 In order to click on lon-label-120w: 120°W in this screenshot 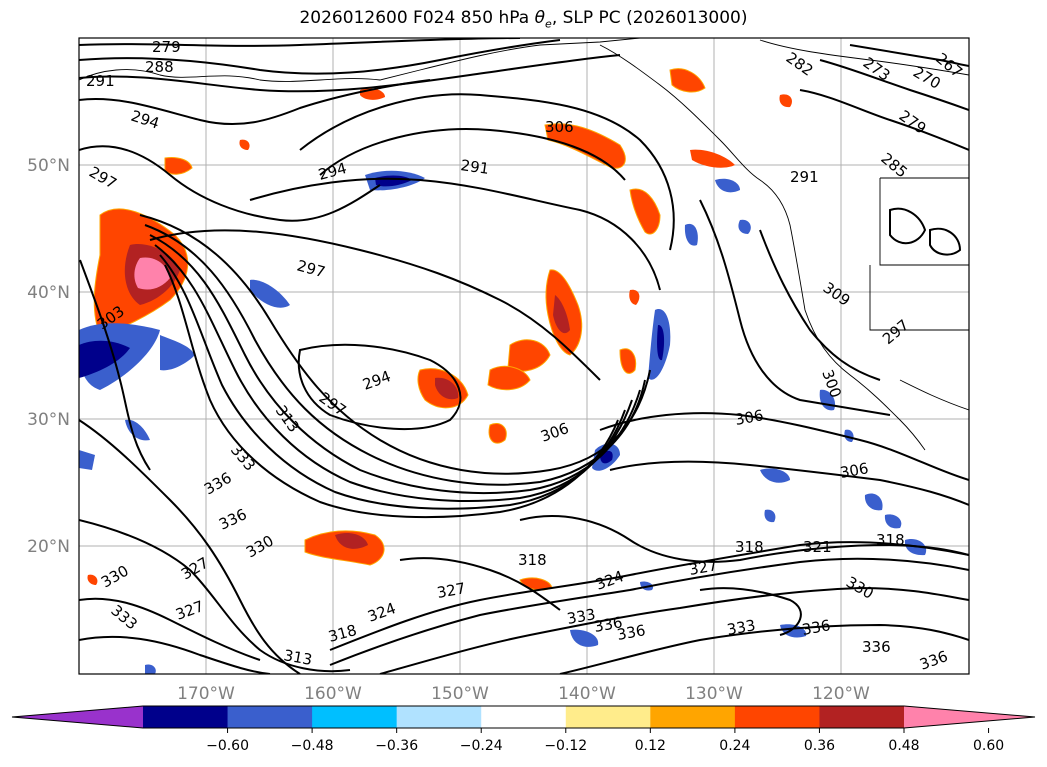, I will do `click(841, 694)`.